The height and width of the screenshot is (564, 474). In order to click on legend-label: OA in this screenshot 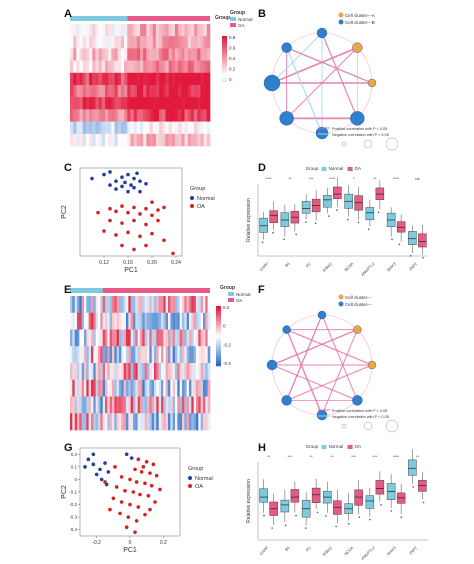, I will do `click(358, 446)`.